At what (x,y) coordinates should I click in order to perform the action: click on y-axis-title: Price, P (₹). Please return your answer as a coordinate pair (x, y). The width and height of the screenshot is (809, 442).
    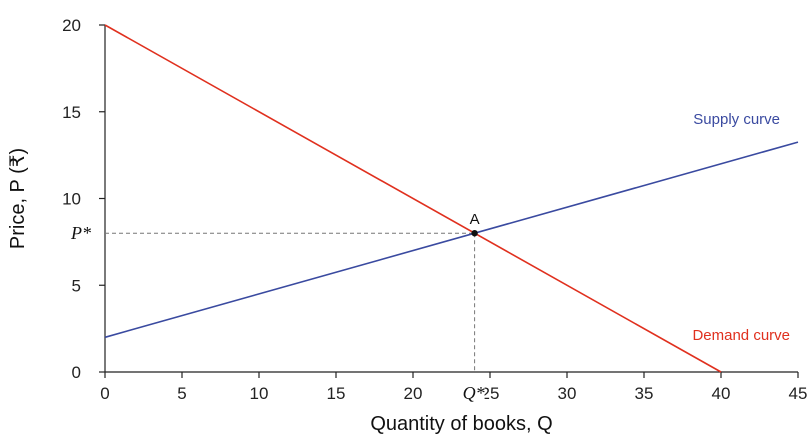
    Looking at the image, I should click on (18, 198).